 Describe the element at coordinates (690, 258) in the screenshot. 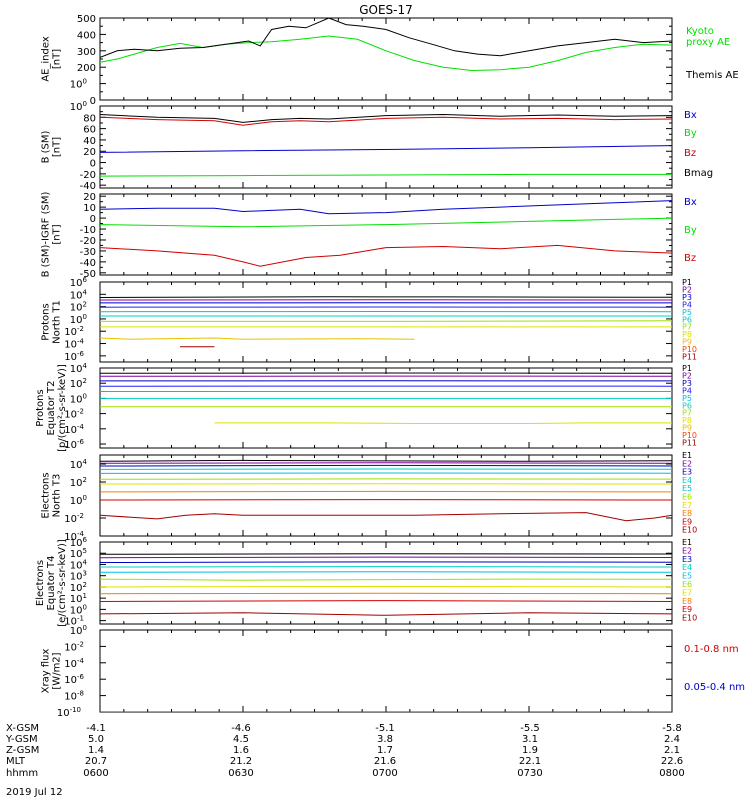

I see `legend-entry: Bz` at that location.